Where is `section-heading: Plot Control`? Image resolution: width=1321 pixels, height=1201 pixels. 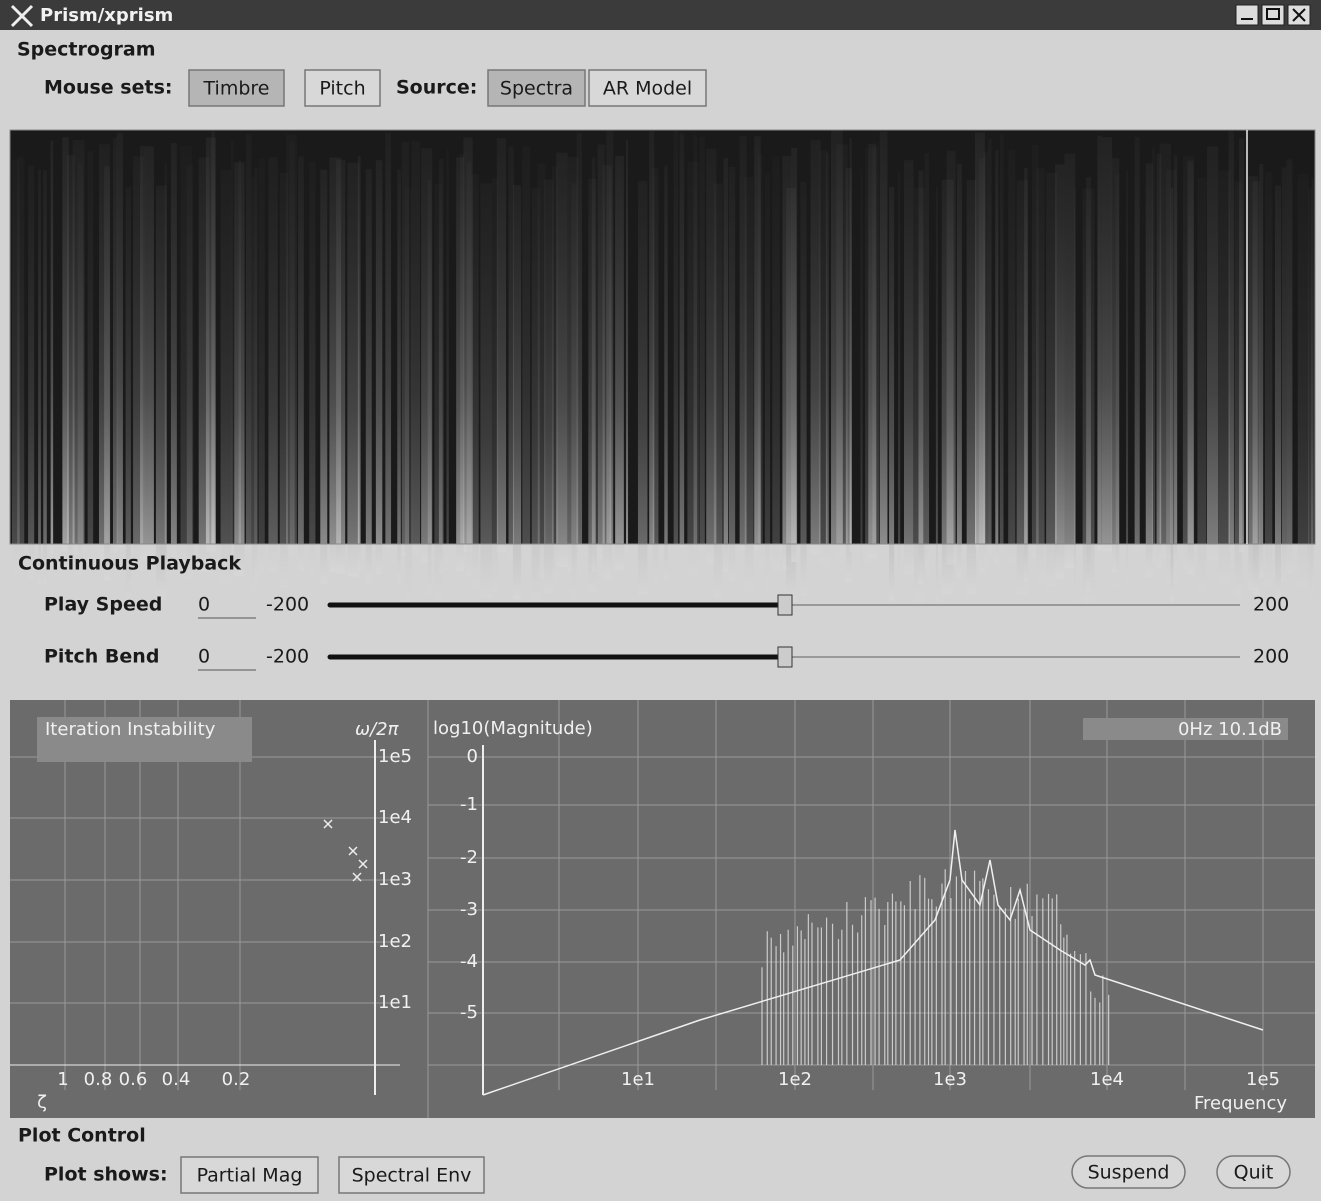 section-heading: Plot Control is located at coordinates (82, 1136).